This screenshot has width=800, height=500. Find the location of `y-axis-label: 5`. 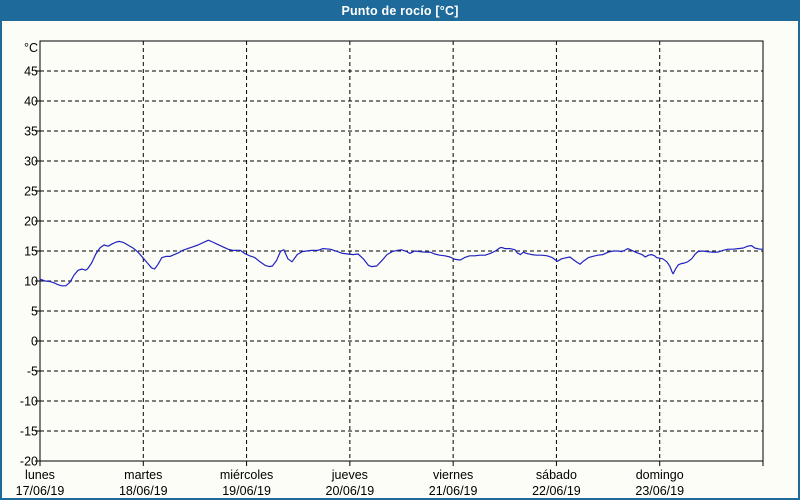

y-axis-label: 5 is located at coordinates (34, 312).